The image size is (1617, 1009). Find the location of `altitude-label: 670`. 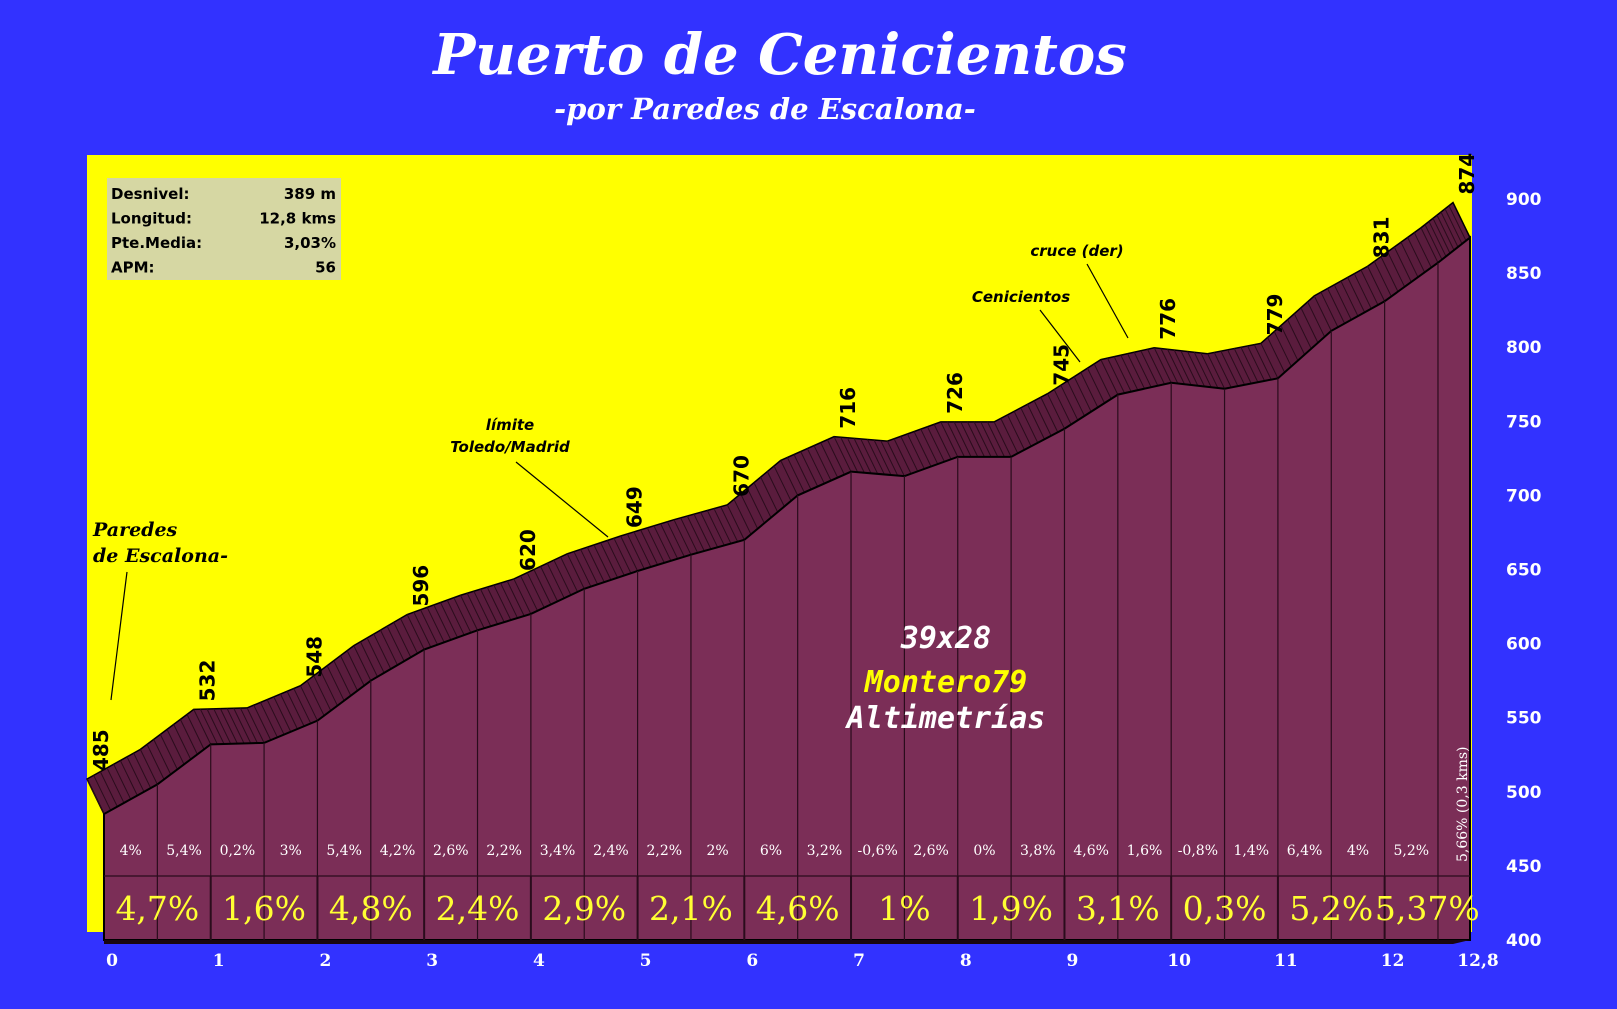

altitude-label: 670 is located at coordinates (741, 476).